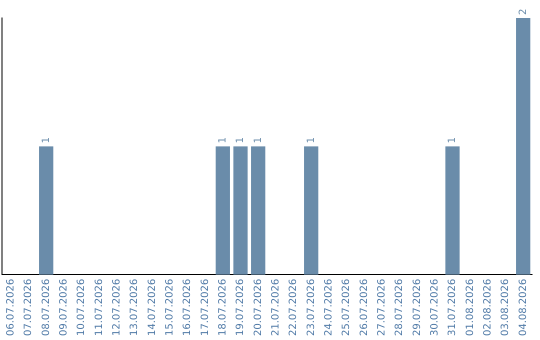  Describe the element at coordinates (294, 307) in the screenshot. I see `x-tick-label: 22.07.2026` at that location.